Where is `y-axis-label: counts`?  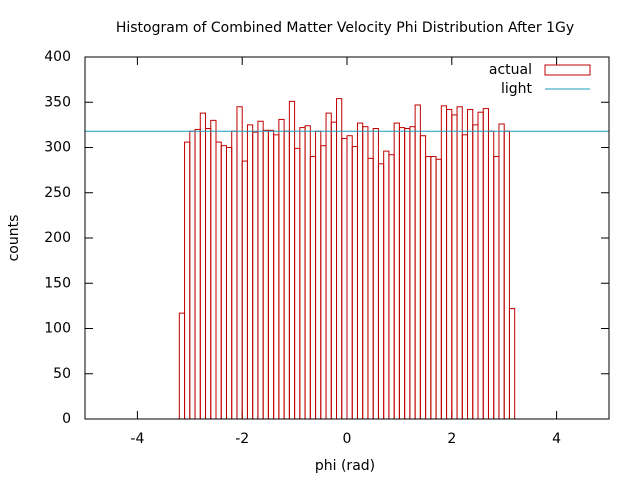
y-axis-label: counts is located at coordinates (14, 238).